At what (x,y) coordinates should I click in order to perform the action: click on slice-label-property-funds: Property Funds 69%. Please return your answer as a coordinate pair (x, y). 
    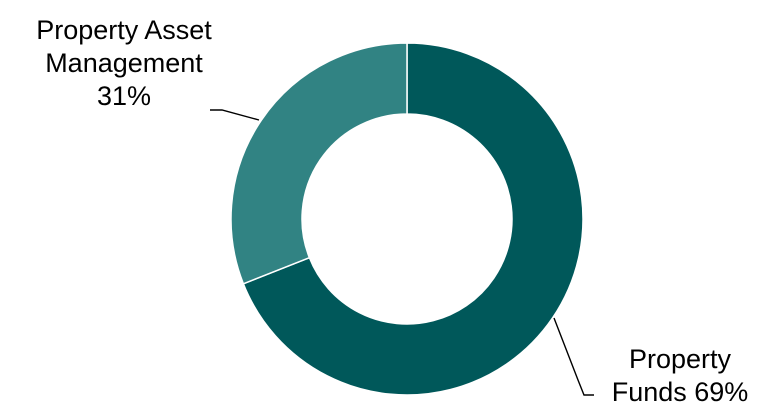
    Looking at the image, I should click on (675, 376).